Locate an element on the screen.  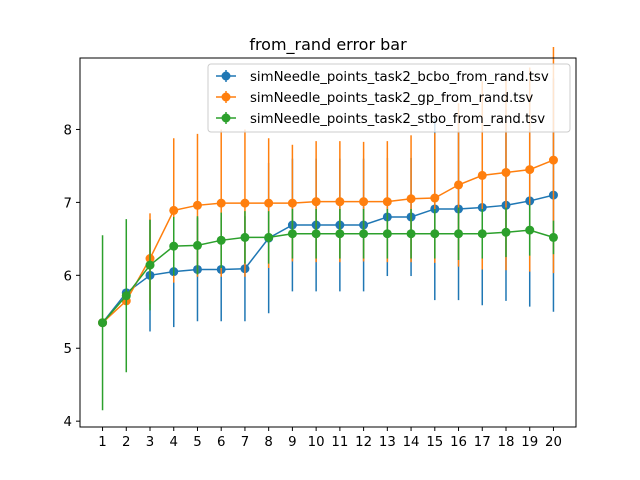
x-tick-label: 4 is located at coordinates (174, 442).